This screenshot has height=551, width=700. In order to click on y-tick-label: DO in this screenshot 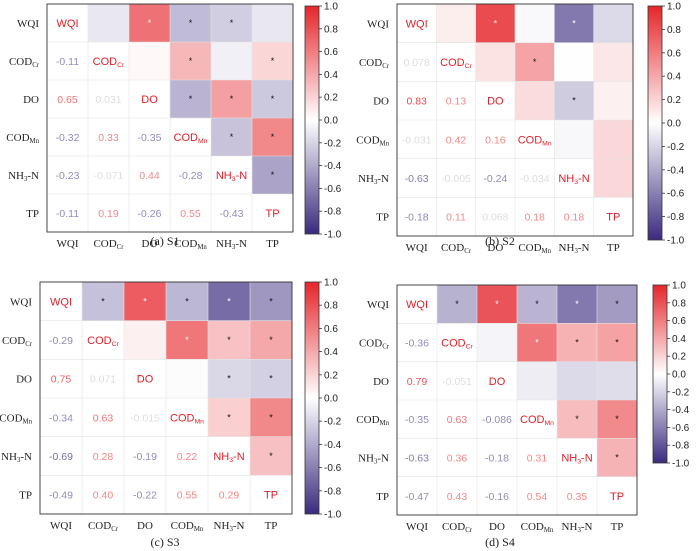, I will do `click(381, 102)`.